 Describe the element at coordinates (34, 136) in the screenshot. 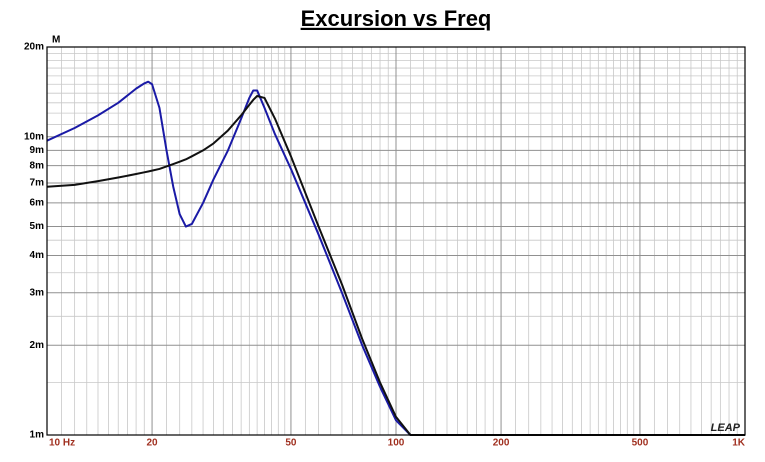

I see `y-tick-label: 10m` at that location.